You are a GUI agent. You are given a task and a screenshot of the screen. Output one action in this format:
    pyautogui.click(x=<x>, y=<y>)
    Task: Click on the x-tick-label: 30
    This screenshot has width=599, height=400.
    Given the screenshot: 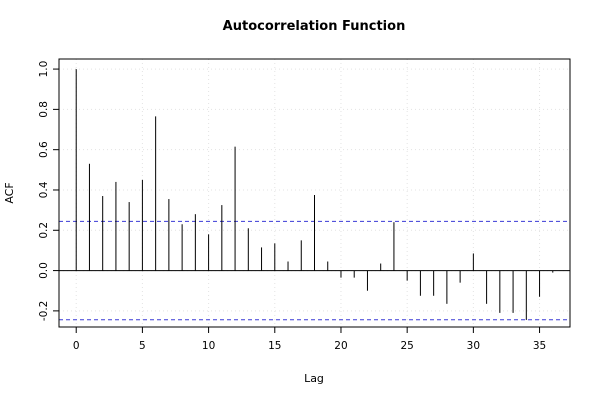 What is the action you would take?
    pyautogui.click(x=473, y=346)
    